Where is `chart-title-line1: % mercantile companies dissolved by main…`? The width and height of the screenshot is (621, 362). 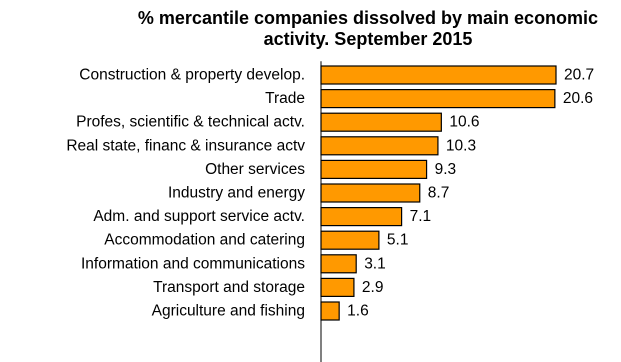 chart-title-line1: % mercantile companies dissolved by main… is located at coordinates (368, 18).